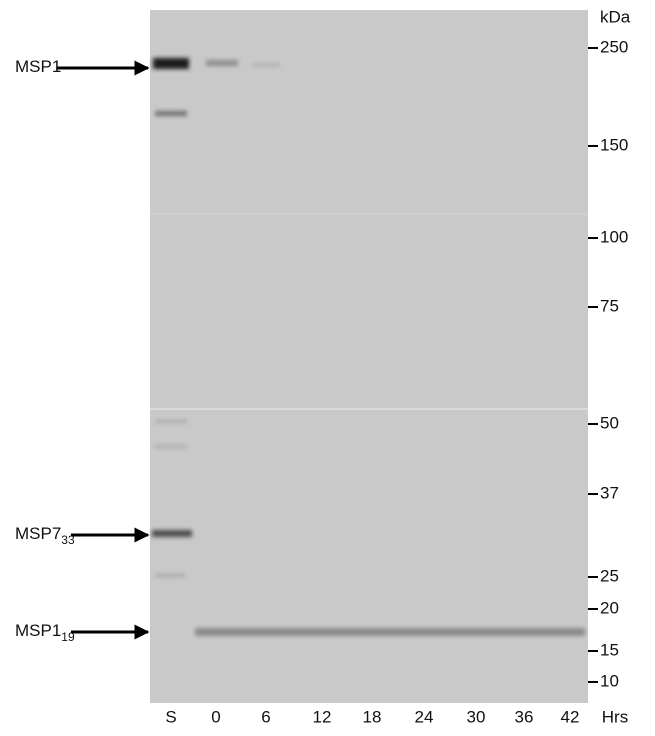 The height and width of the screenshot is (736, 655). I want to click on lane-axis-label: Hrs, so click(615, 716).